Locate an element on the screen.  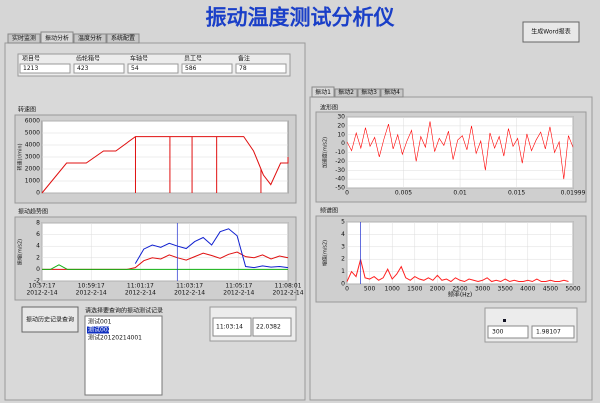
x-tick-time: 11:03:17 is located at coordinates (189, 286).